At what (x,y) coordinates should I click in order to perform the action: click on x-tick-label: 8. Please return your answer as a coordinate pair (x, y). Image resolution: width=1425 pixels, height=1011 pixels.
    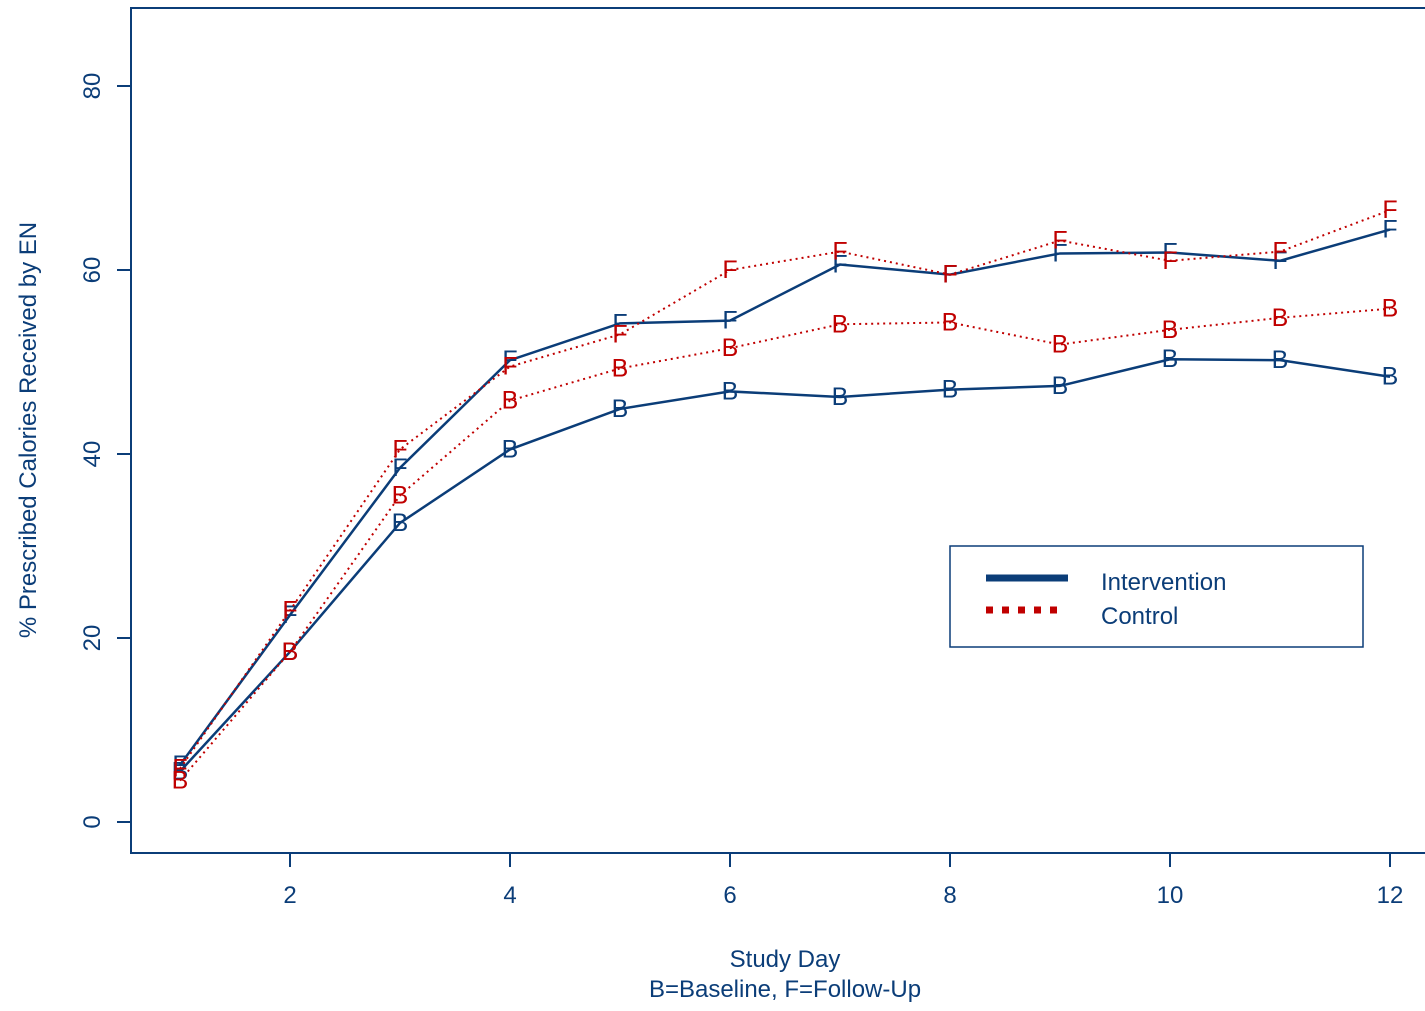
    Looking at the image, I should click on (949, 895).